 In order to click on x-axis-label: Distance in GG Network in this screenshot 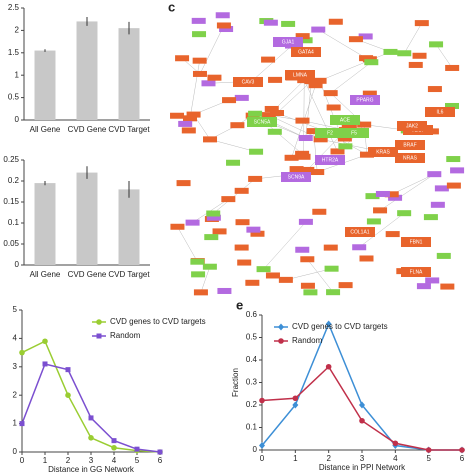, I will do `click(91, 469)`.